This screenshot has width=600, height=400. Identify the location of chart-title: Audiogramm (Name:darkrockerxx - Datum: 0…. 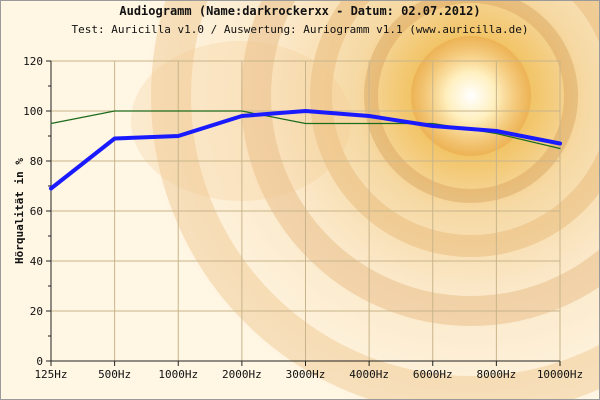
(300, 11).